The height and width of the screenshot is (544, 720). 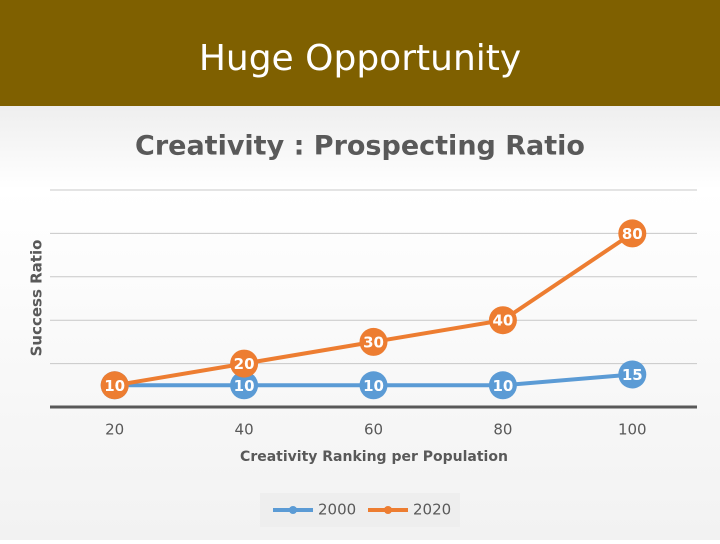 I want to click on data-label: 30, so click(x=373, y=342).